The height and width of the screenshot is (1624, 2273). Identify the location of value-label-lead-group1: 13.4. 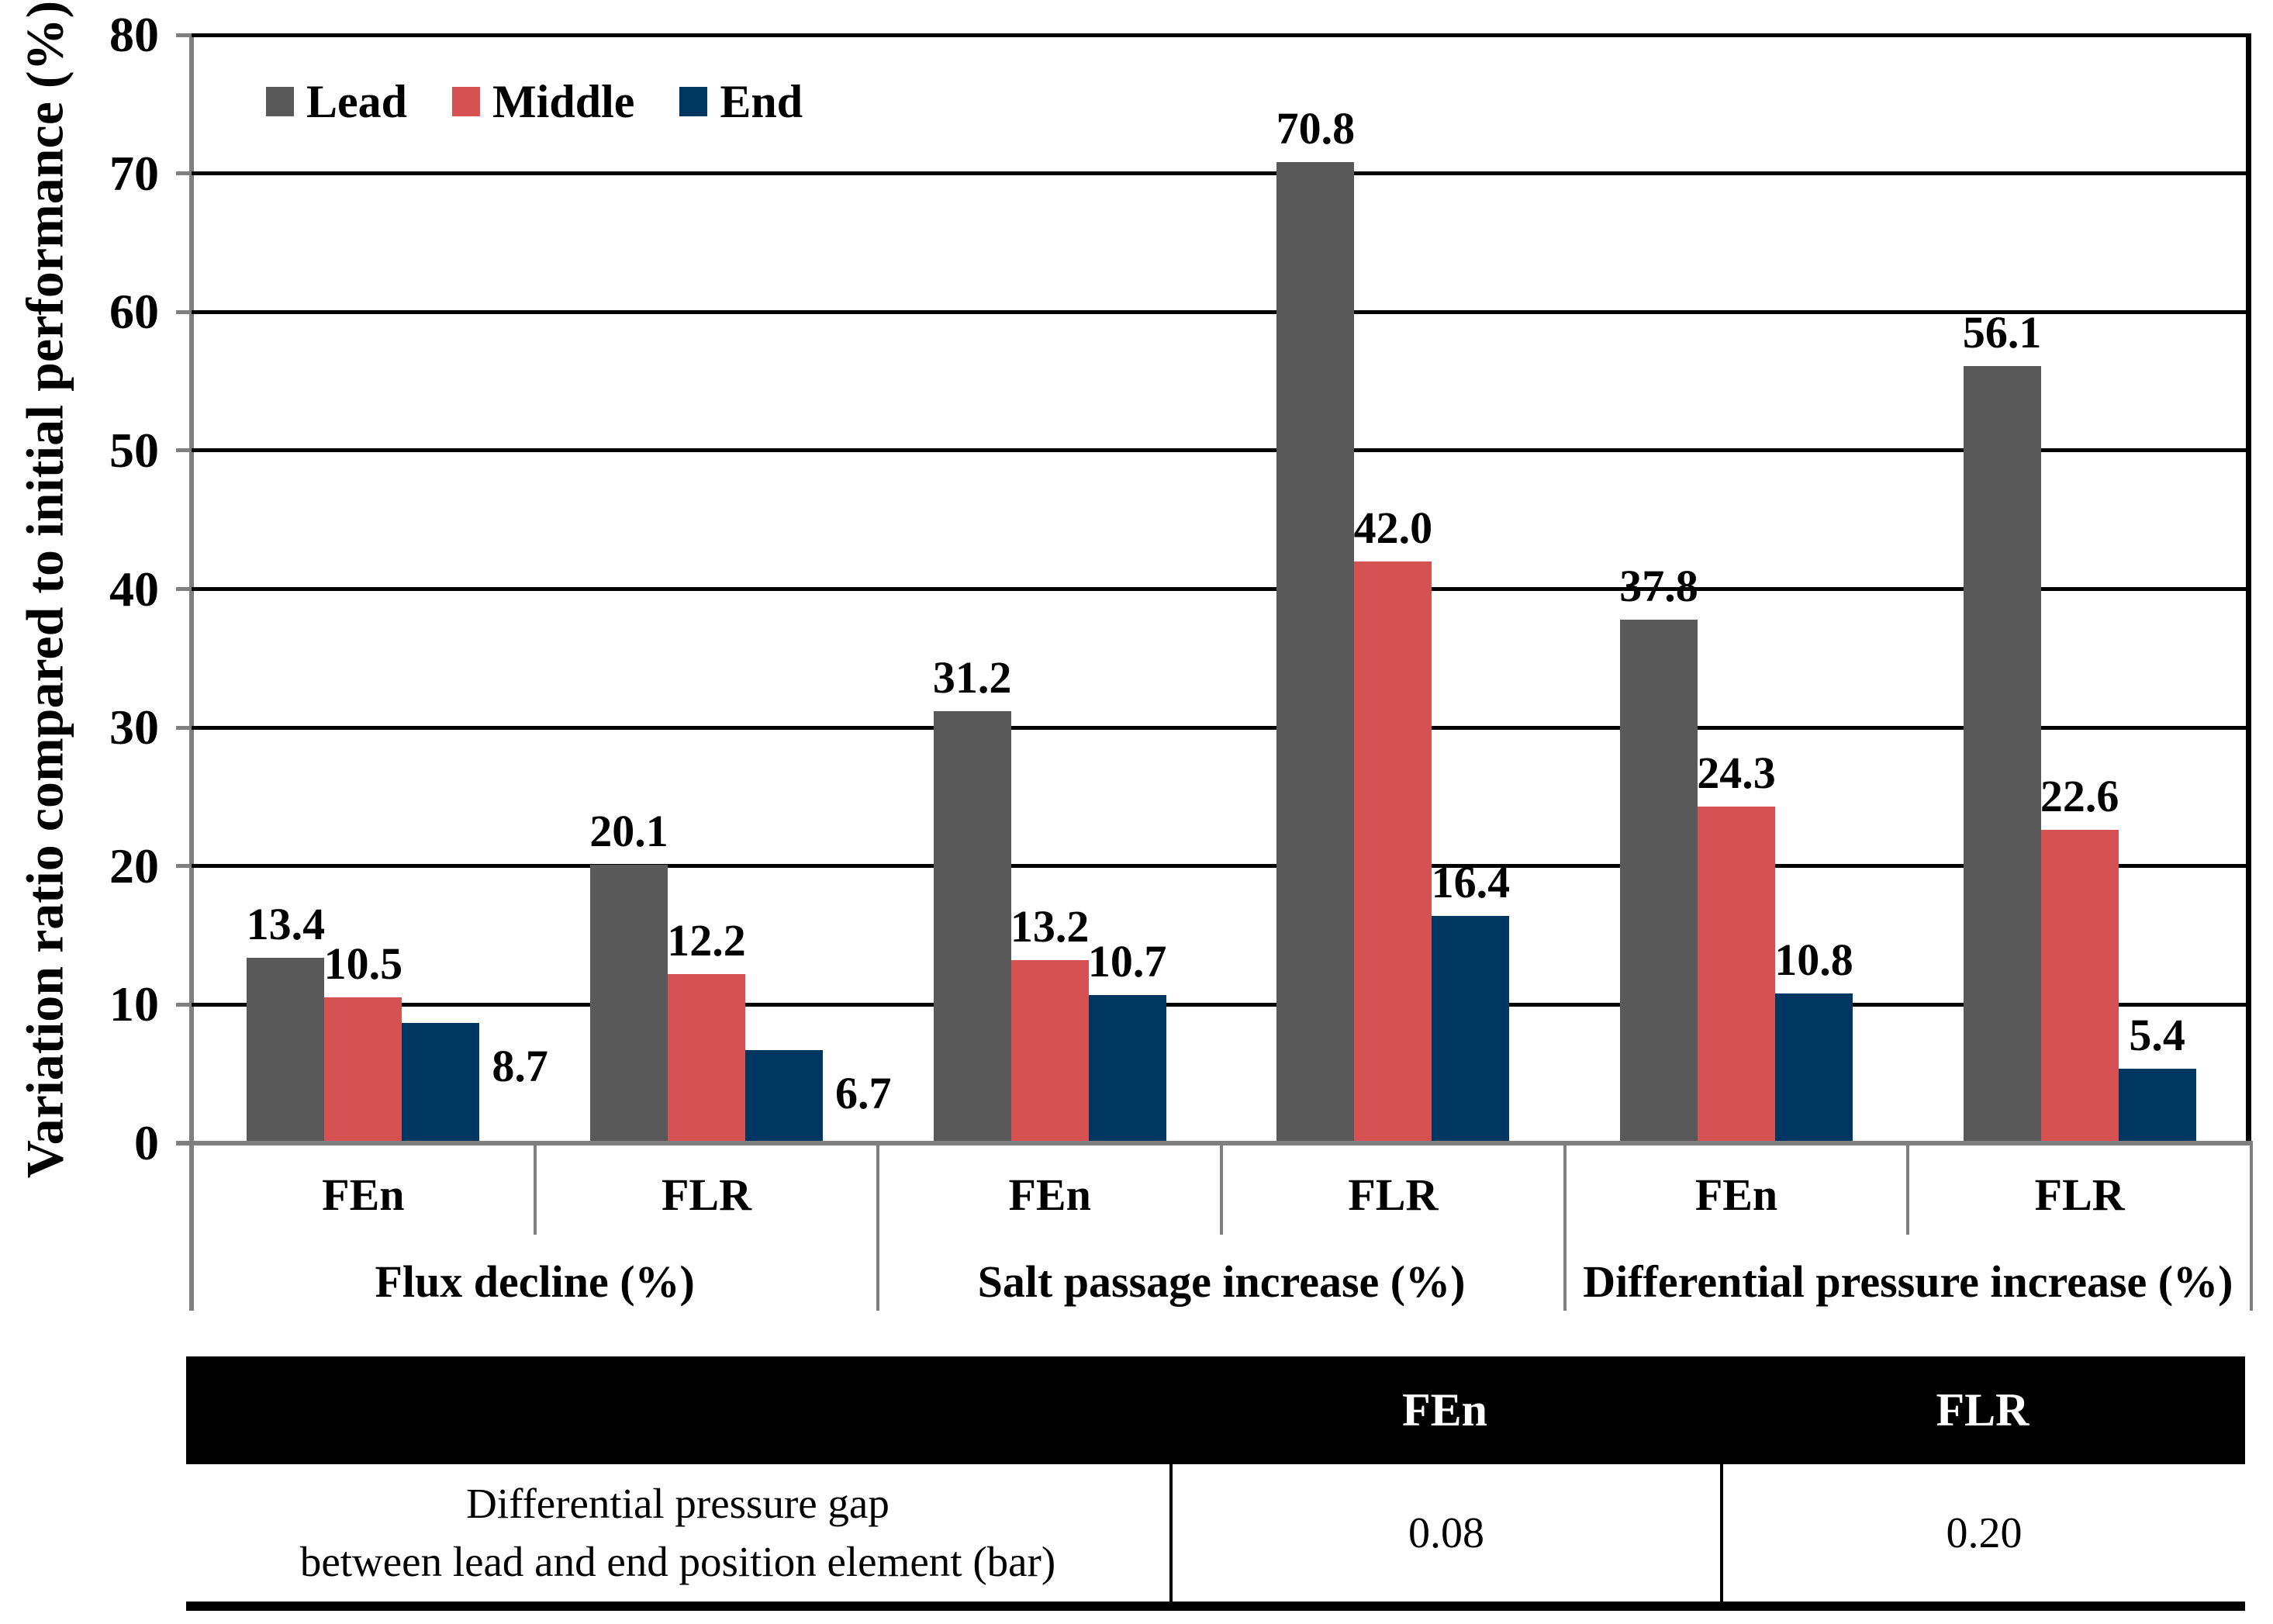
(286, 923).